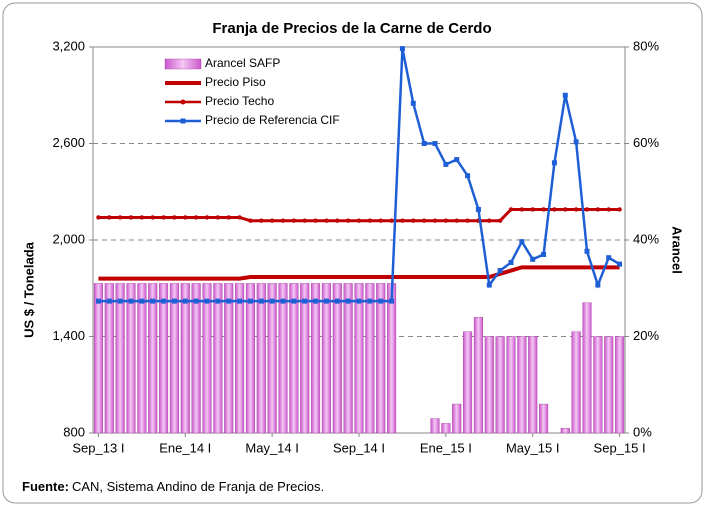  Describe the element at coordinates (28, 289) in the screenshot. I see `y-axis-title: US $ / Tonelada` at that location.